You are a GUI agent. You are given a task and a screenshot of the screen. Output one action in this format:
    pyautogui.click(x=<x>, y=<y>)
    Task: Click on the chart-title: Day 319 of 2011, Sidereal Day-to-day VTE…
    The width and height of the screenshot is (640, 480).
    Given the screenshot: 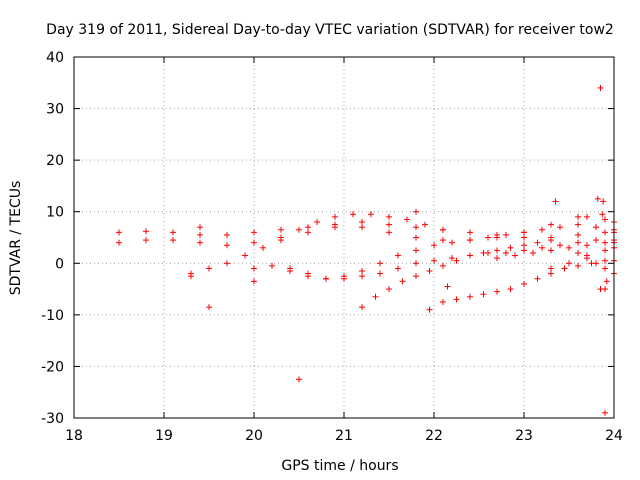 What is the action you would take?
    pyautogui.click(x=330, y=30)
    